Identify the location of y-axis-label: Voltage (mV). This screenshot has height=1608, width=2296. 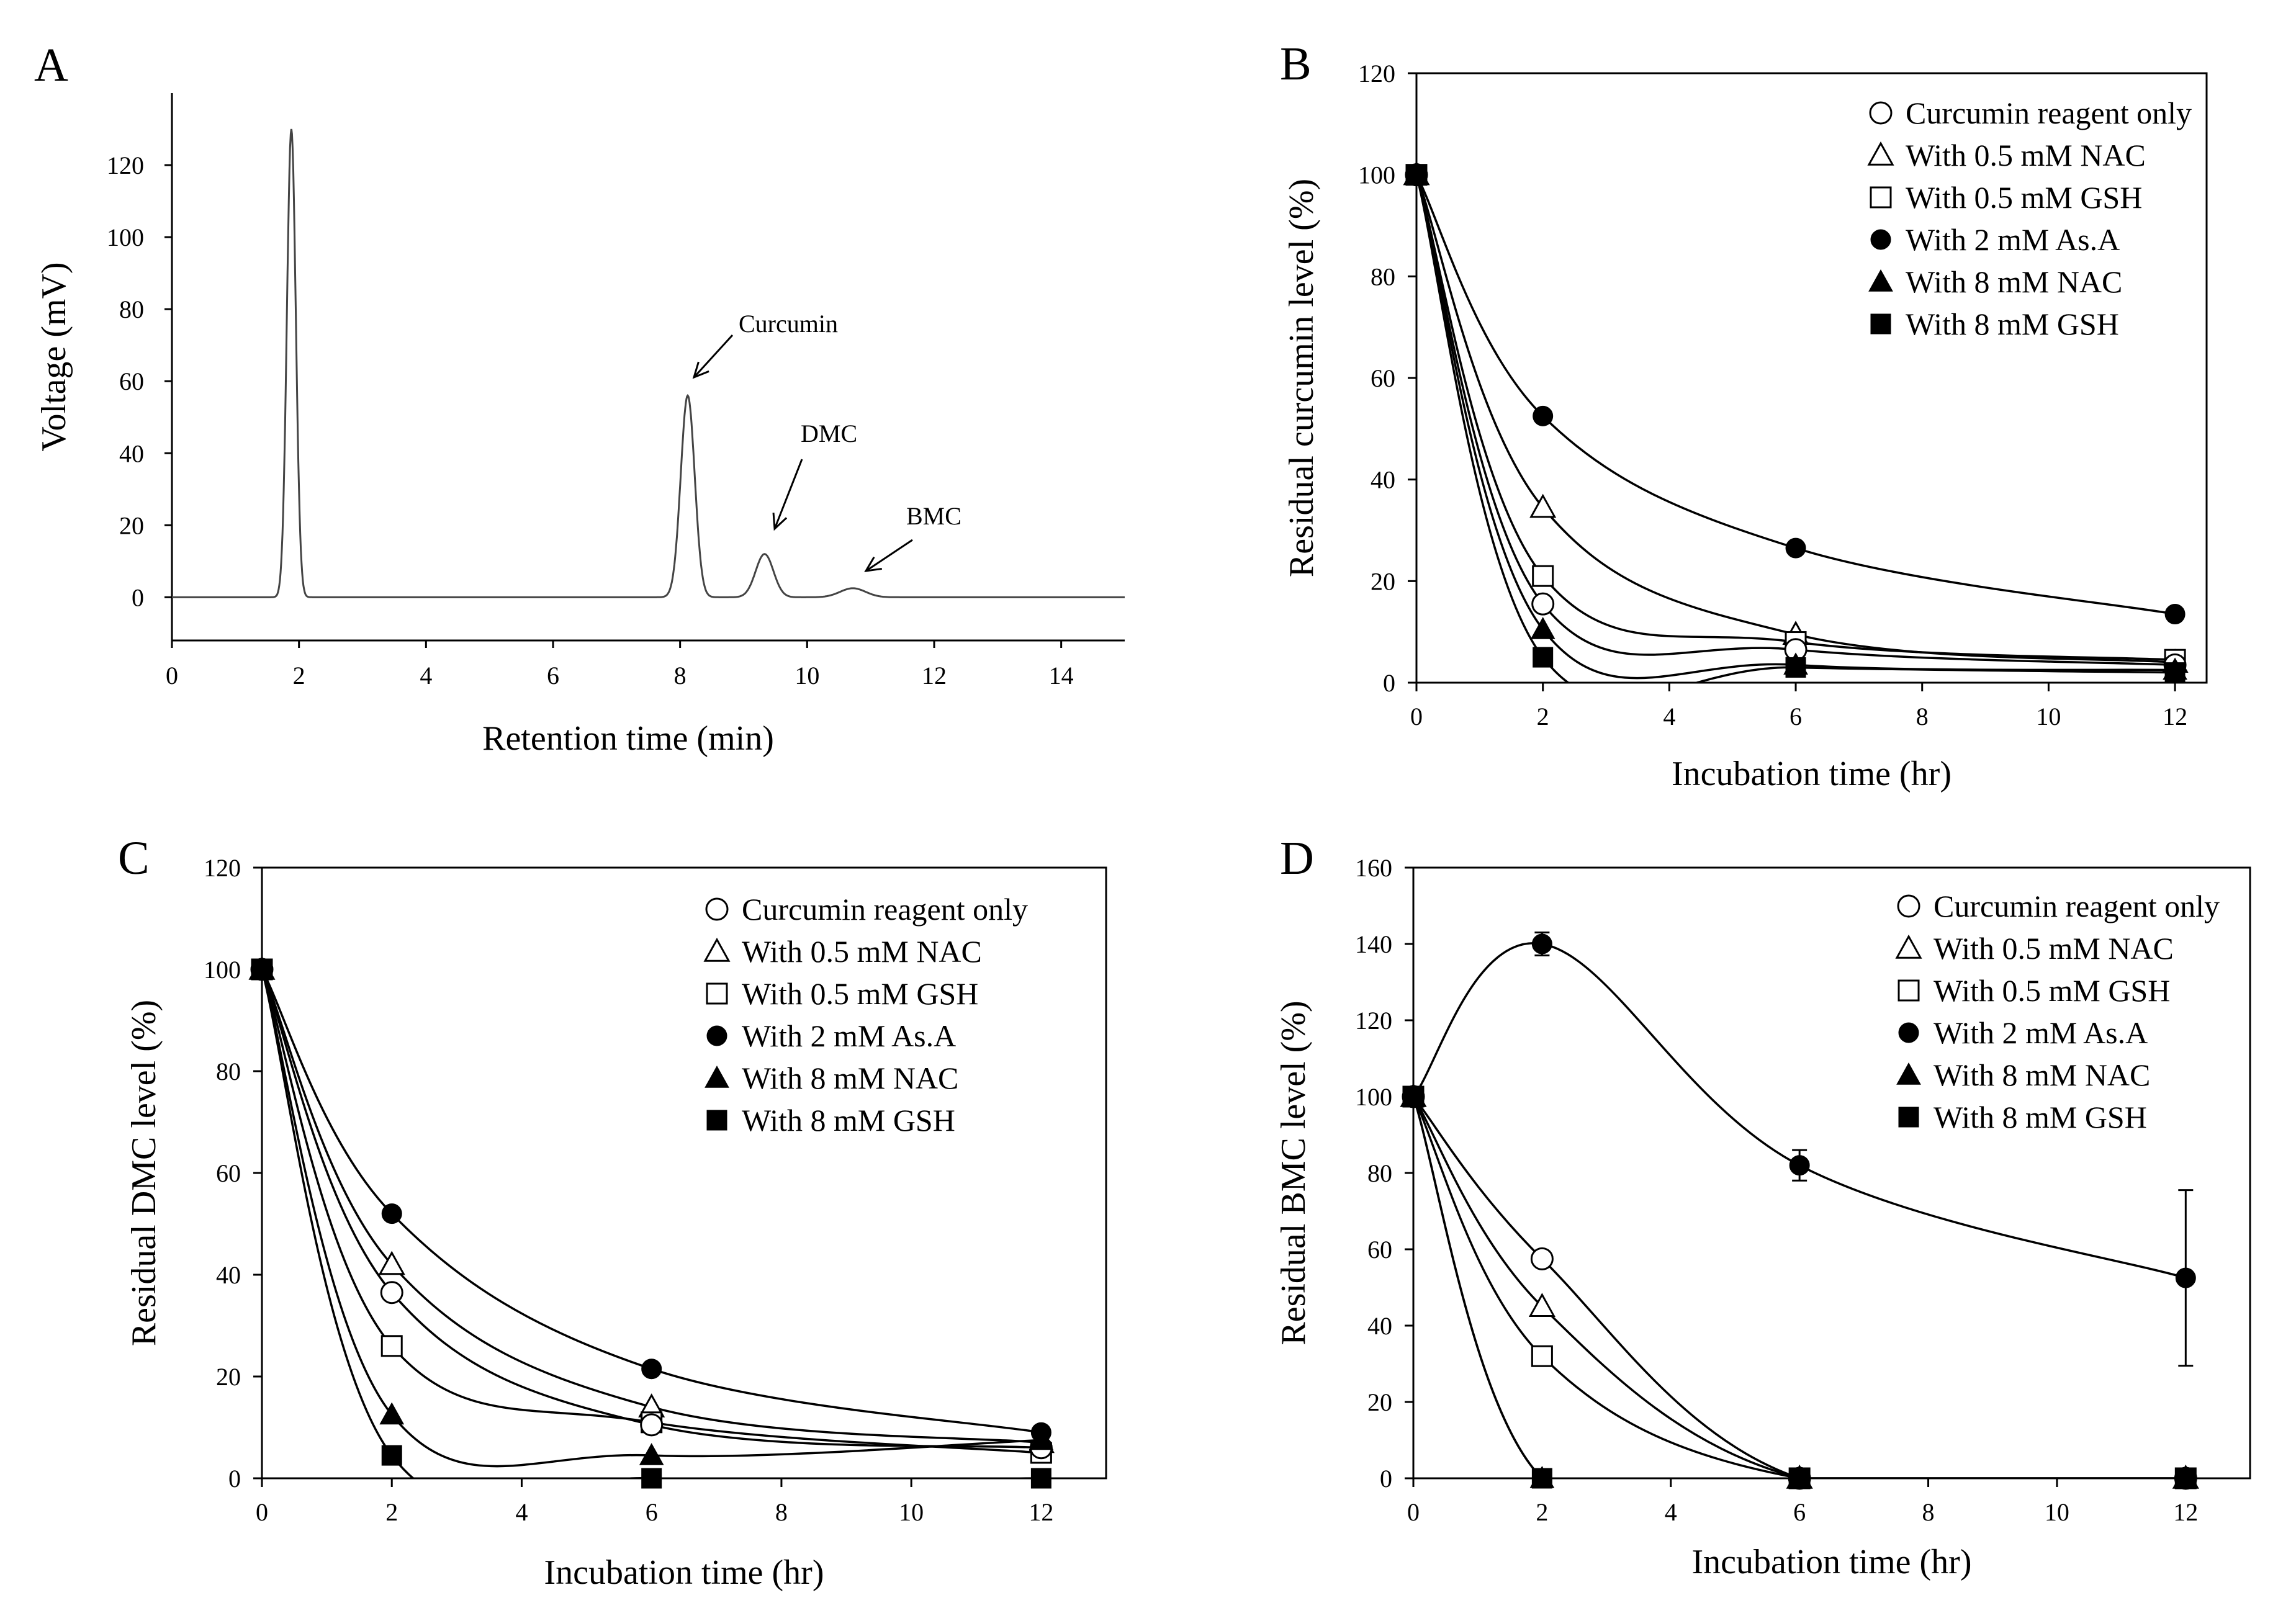
(54, 356).